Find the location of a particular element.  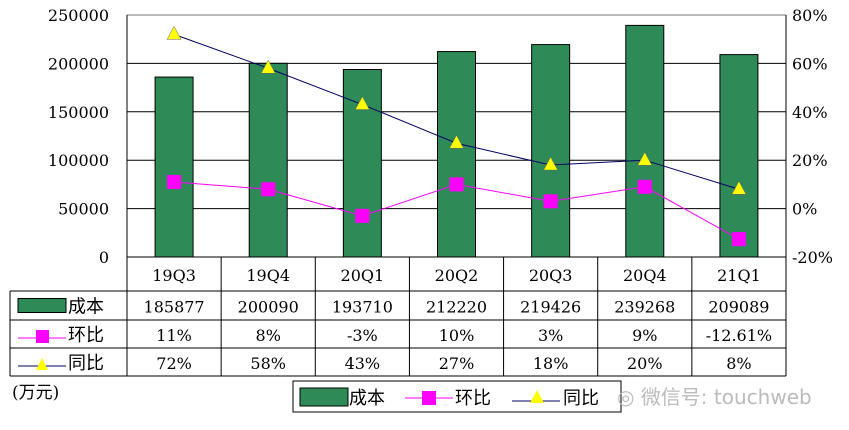

legend-label: 成本 is located at coordinates (367, 398).